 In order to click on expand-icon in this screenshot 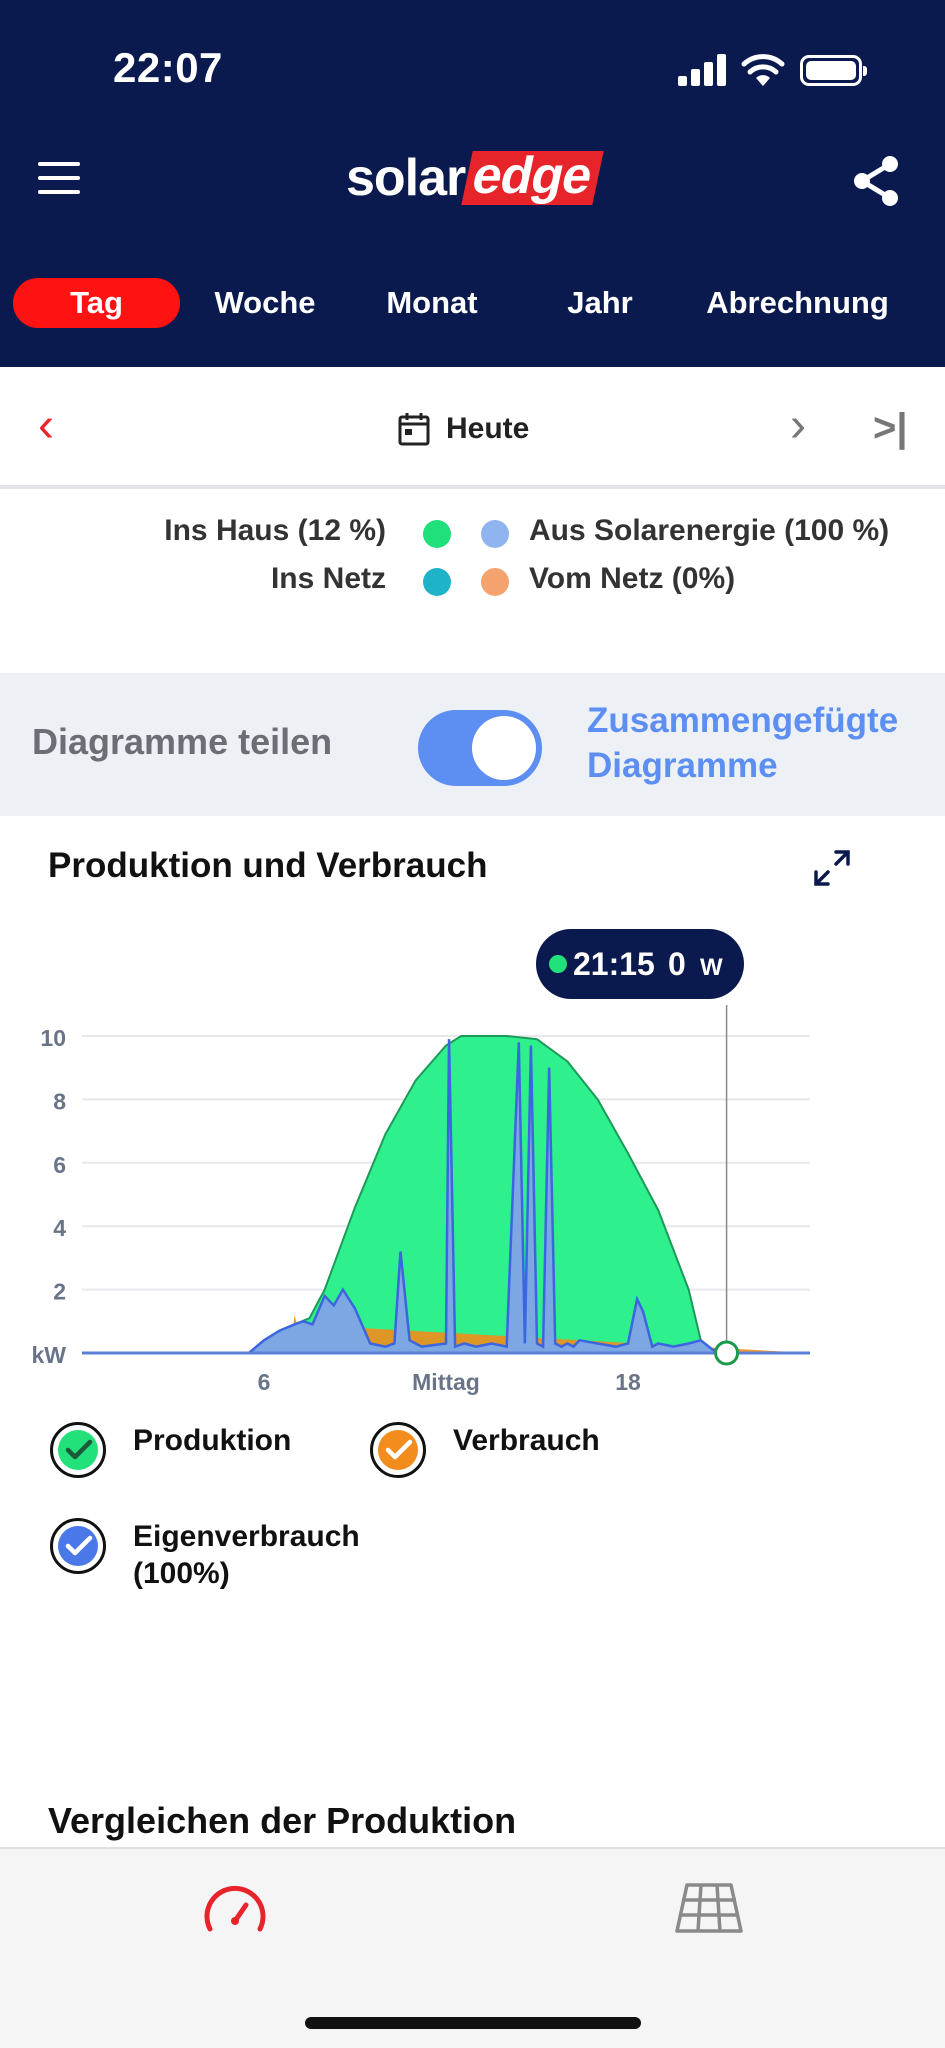, I will do `click(832, 868)`.